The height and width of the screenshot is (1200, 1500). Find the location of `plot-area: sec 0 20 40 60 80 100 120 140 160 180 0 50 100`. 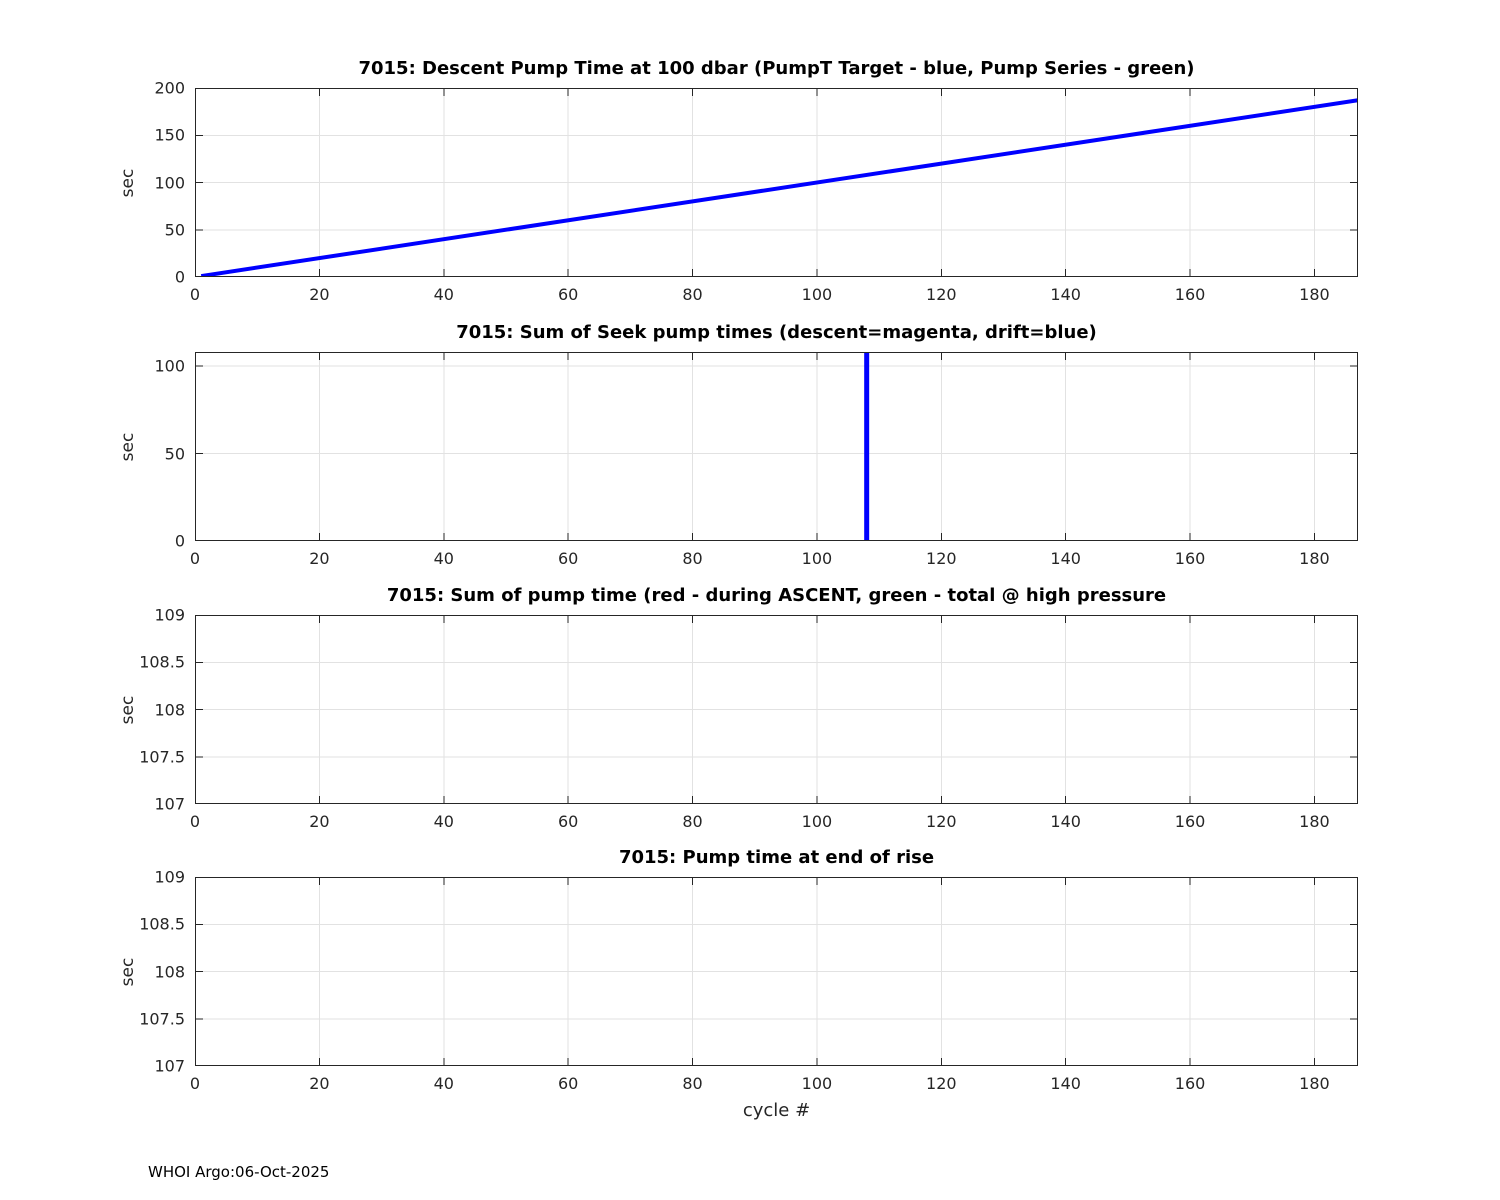

plot-area: sec 0 20 40 60 80 100 120 140 160 180 0 50 100 is located at coordinates (738, 460).